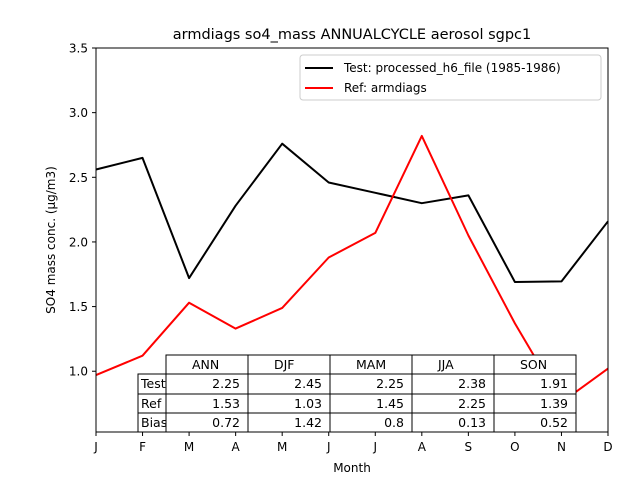 Image resolution: width=640 pixels, height=480 pixels. Describe the element at coordinates (390, 383) in the screenshot. I see `table-value-test-mam: 2.25` at that location.